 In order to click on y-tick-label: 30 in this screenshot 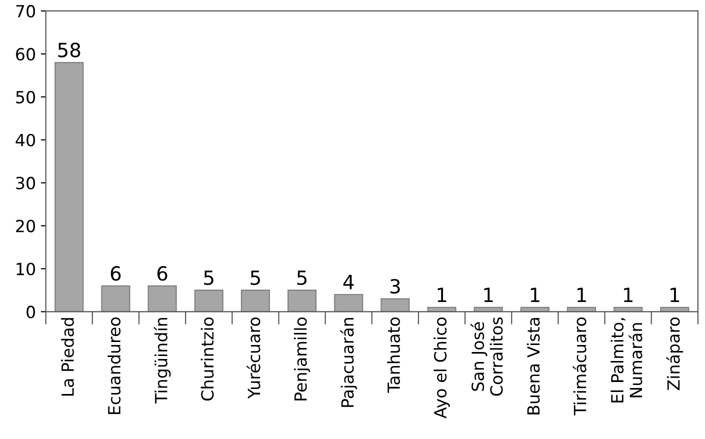, I will do `click(25, 183)`.